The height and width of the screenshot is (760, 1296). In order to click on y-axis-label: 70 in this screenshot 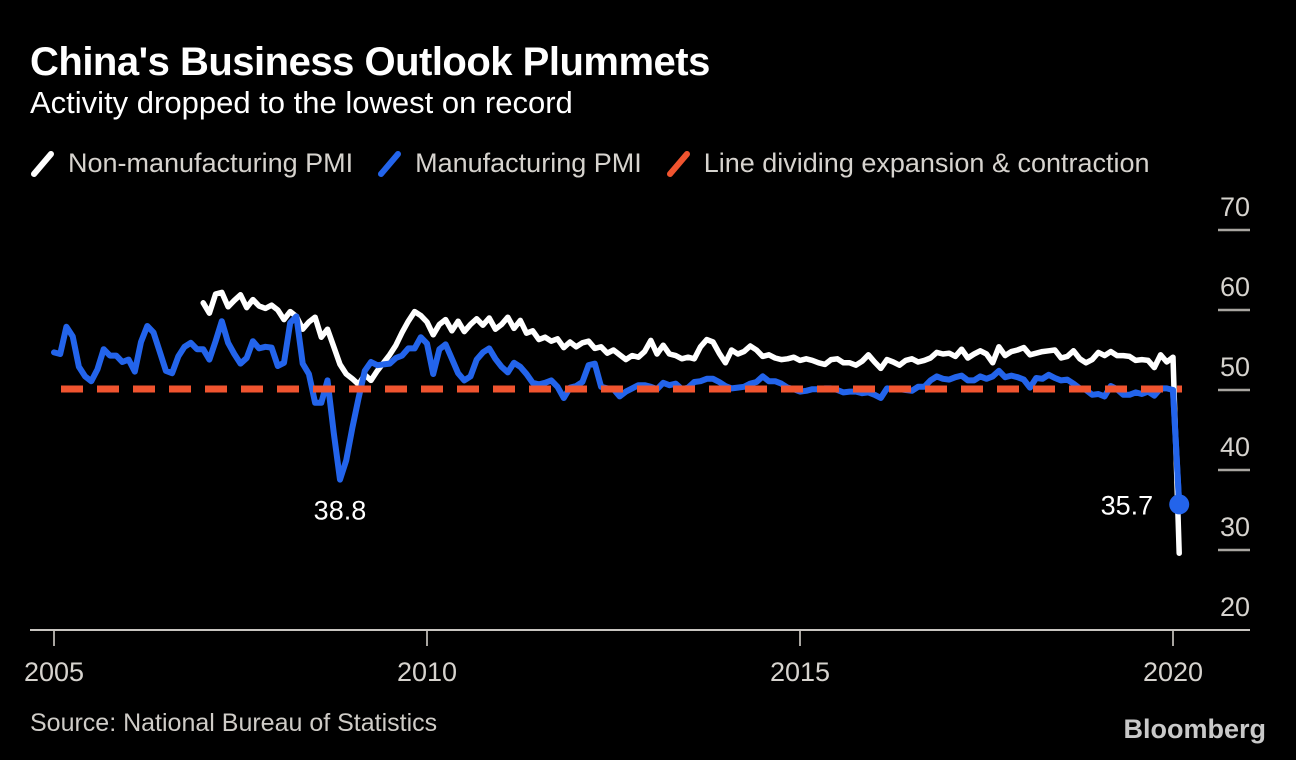, I will do `click(1235, 207)`.